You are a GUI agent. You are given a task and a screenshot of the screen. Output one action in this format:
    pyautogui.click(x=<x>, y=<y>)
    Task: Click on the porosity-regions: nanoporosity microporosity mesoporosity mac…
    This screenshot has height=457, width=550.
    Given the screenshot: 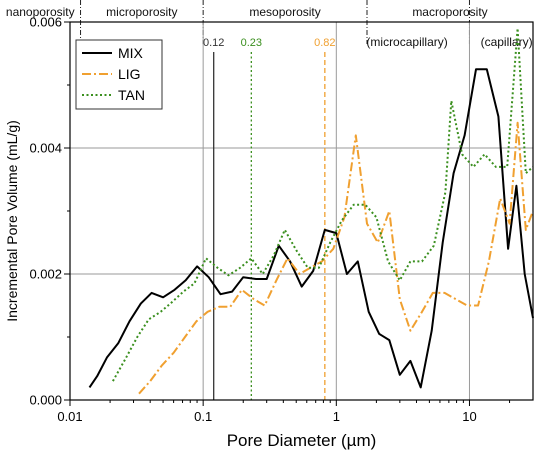 What is the action you would take?
    pyautogui.click(x=269, y=24)
    